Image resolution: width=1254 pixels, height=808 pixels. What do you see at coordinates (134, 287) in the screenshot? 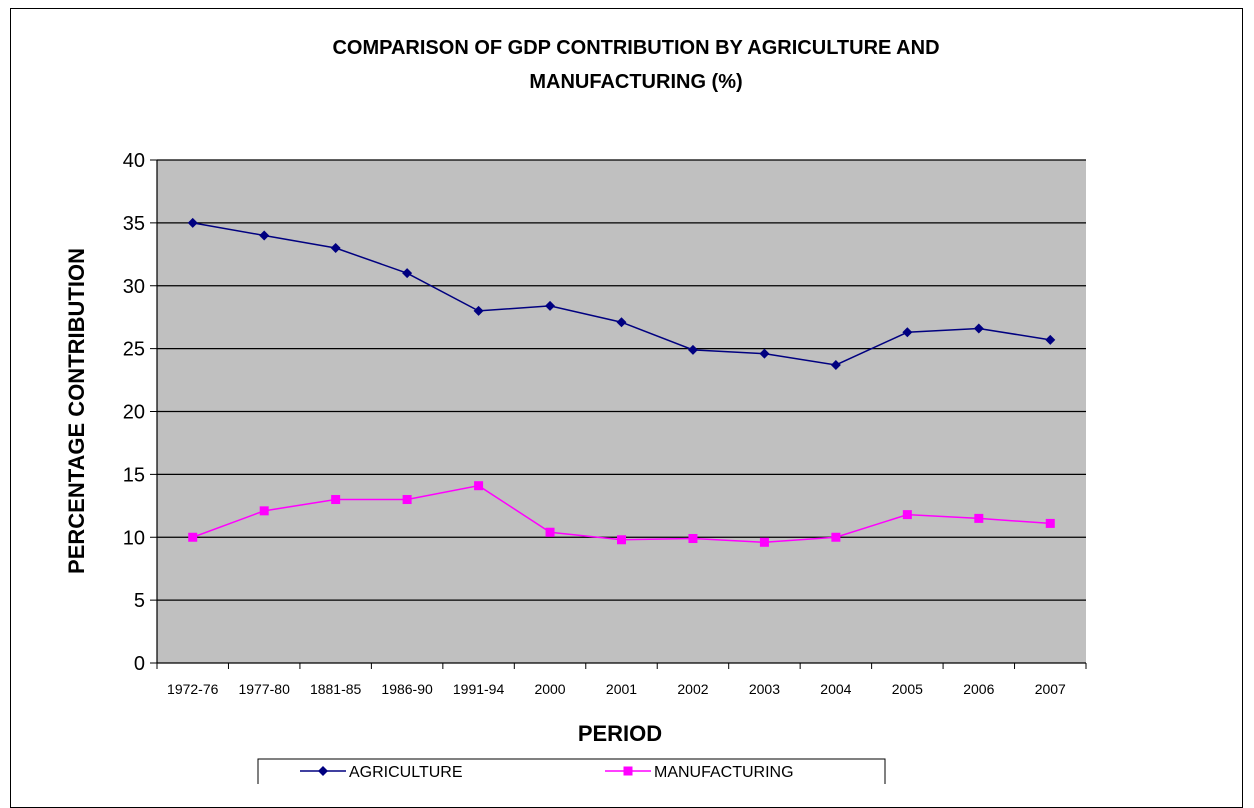
I see `y-tick-label: 30` at bounding box center [134, 287].